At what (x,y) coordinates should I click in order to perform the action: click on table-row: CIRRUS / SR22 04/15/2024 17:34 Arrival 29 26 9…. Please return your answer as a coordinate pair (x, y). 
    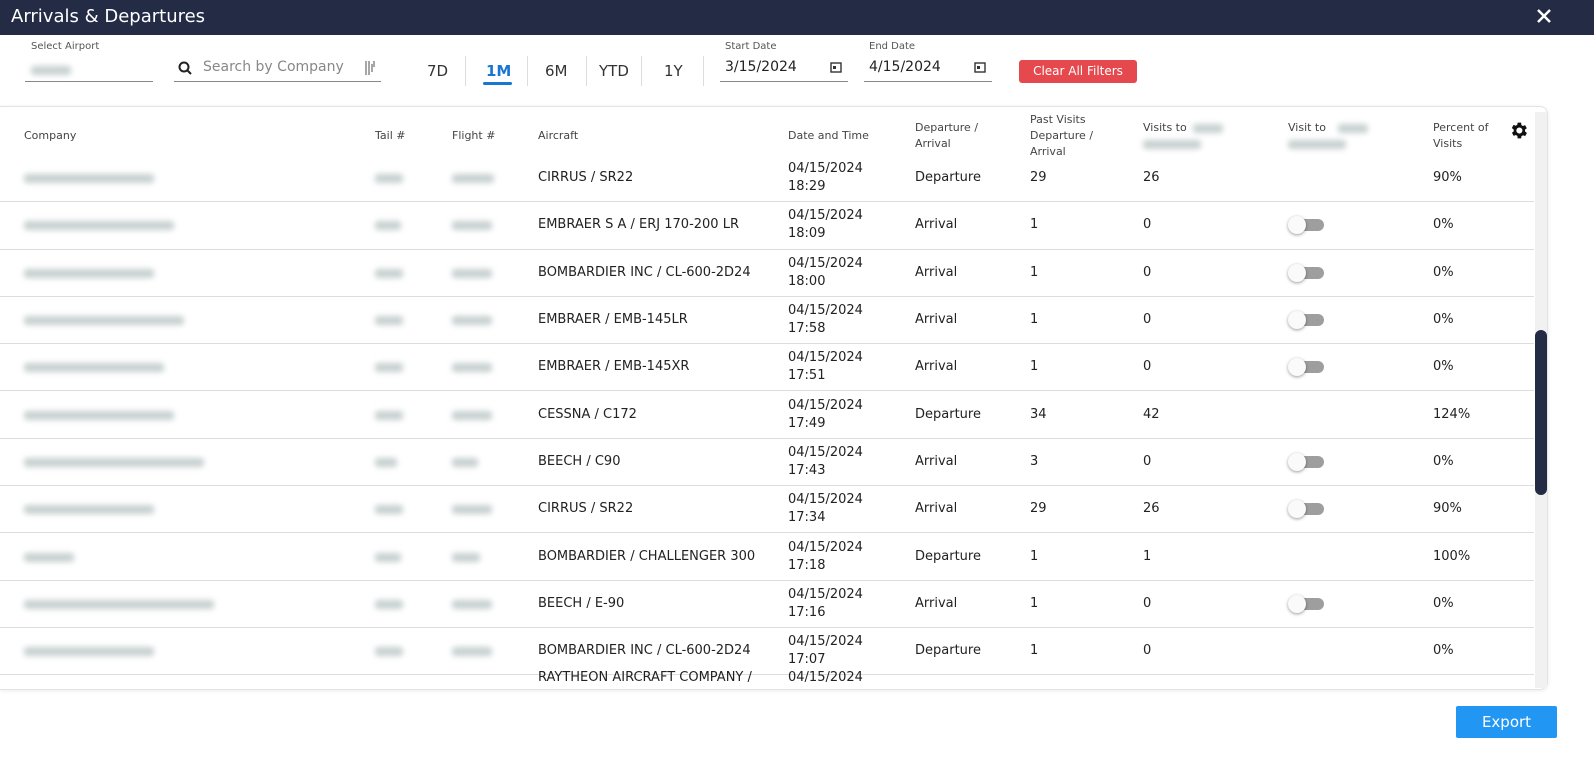
    Looking at the image, I should click on (767, 510).